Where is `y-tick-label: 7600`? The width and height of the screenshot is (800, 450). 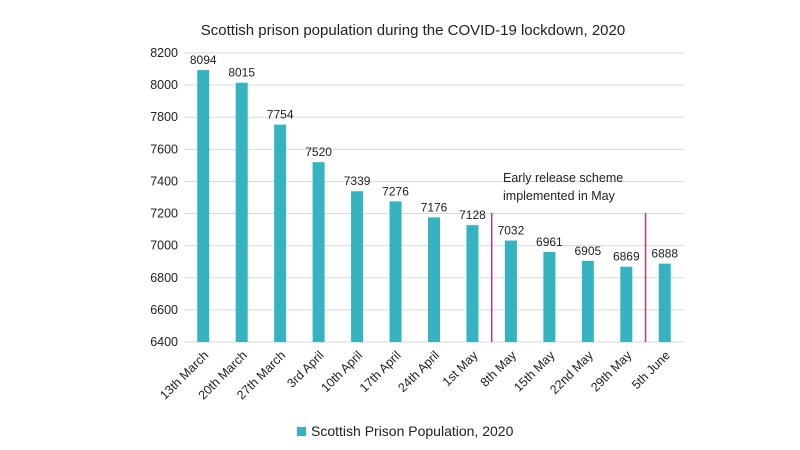 y-tick-label: 7600 is located at coordinates (164, 149).